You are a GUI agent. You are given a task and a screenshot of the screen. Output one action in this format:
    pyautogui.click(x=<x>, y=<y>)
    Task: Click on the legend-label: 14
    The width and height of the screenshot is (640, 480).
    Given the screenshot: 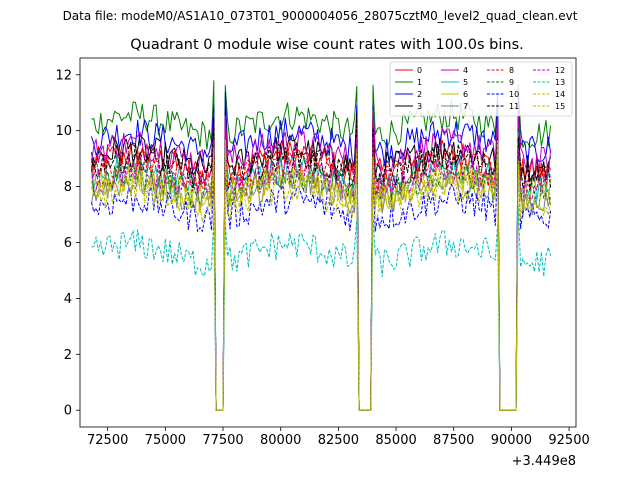 What is the action you would take?
    pyautogui.click(x=560, y=94)
    